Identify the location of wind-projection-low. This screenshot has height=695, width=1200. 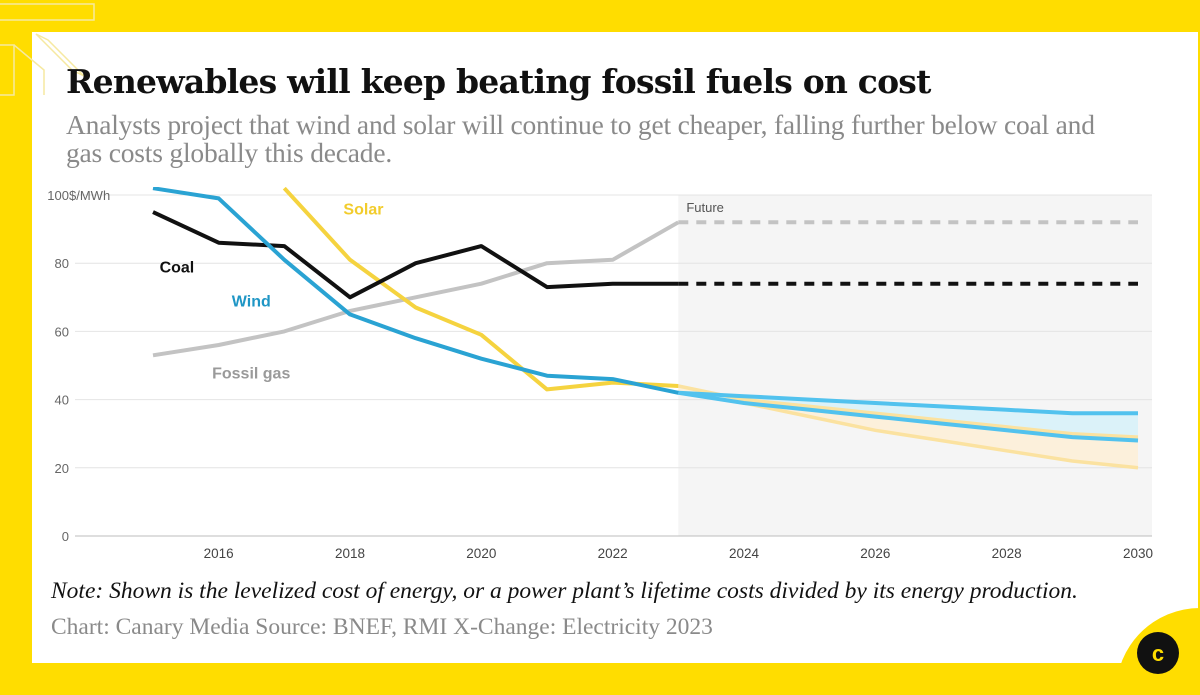
(908, 416).